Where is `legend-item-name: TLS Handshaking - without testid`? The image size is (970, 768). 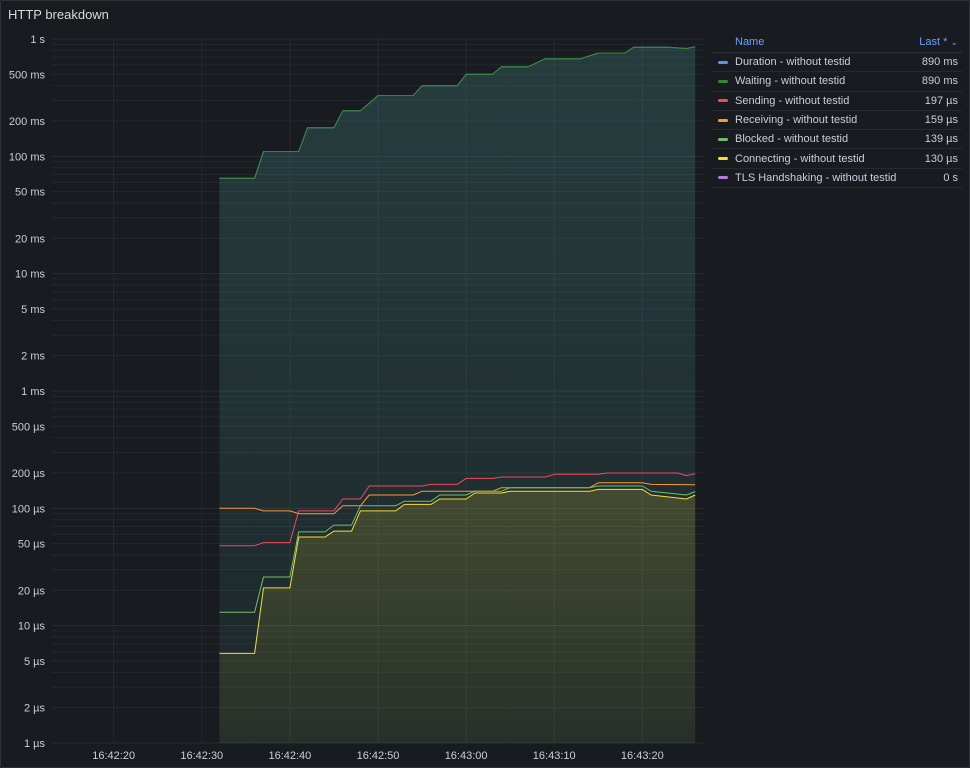 legend-item-name: TLS Handshaking - without testid is located at coordinates (816, 177).